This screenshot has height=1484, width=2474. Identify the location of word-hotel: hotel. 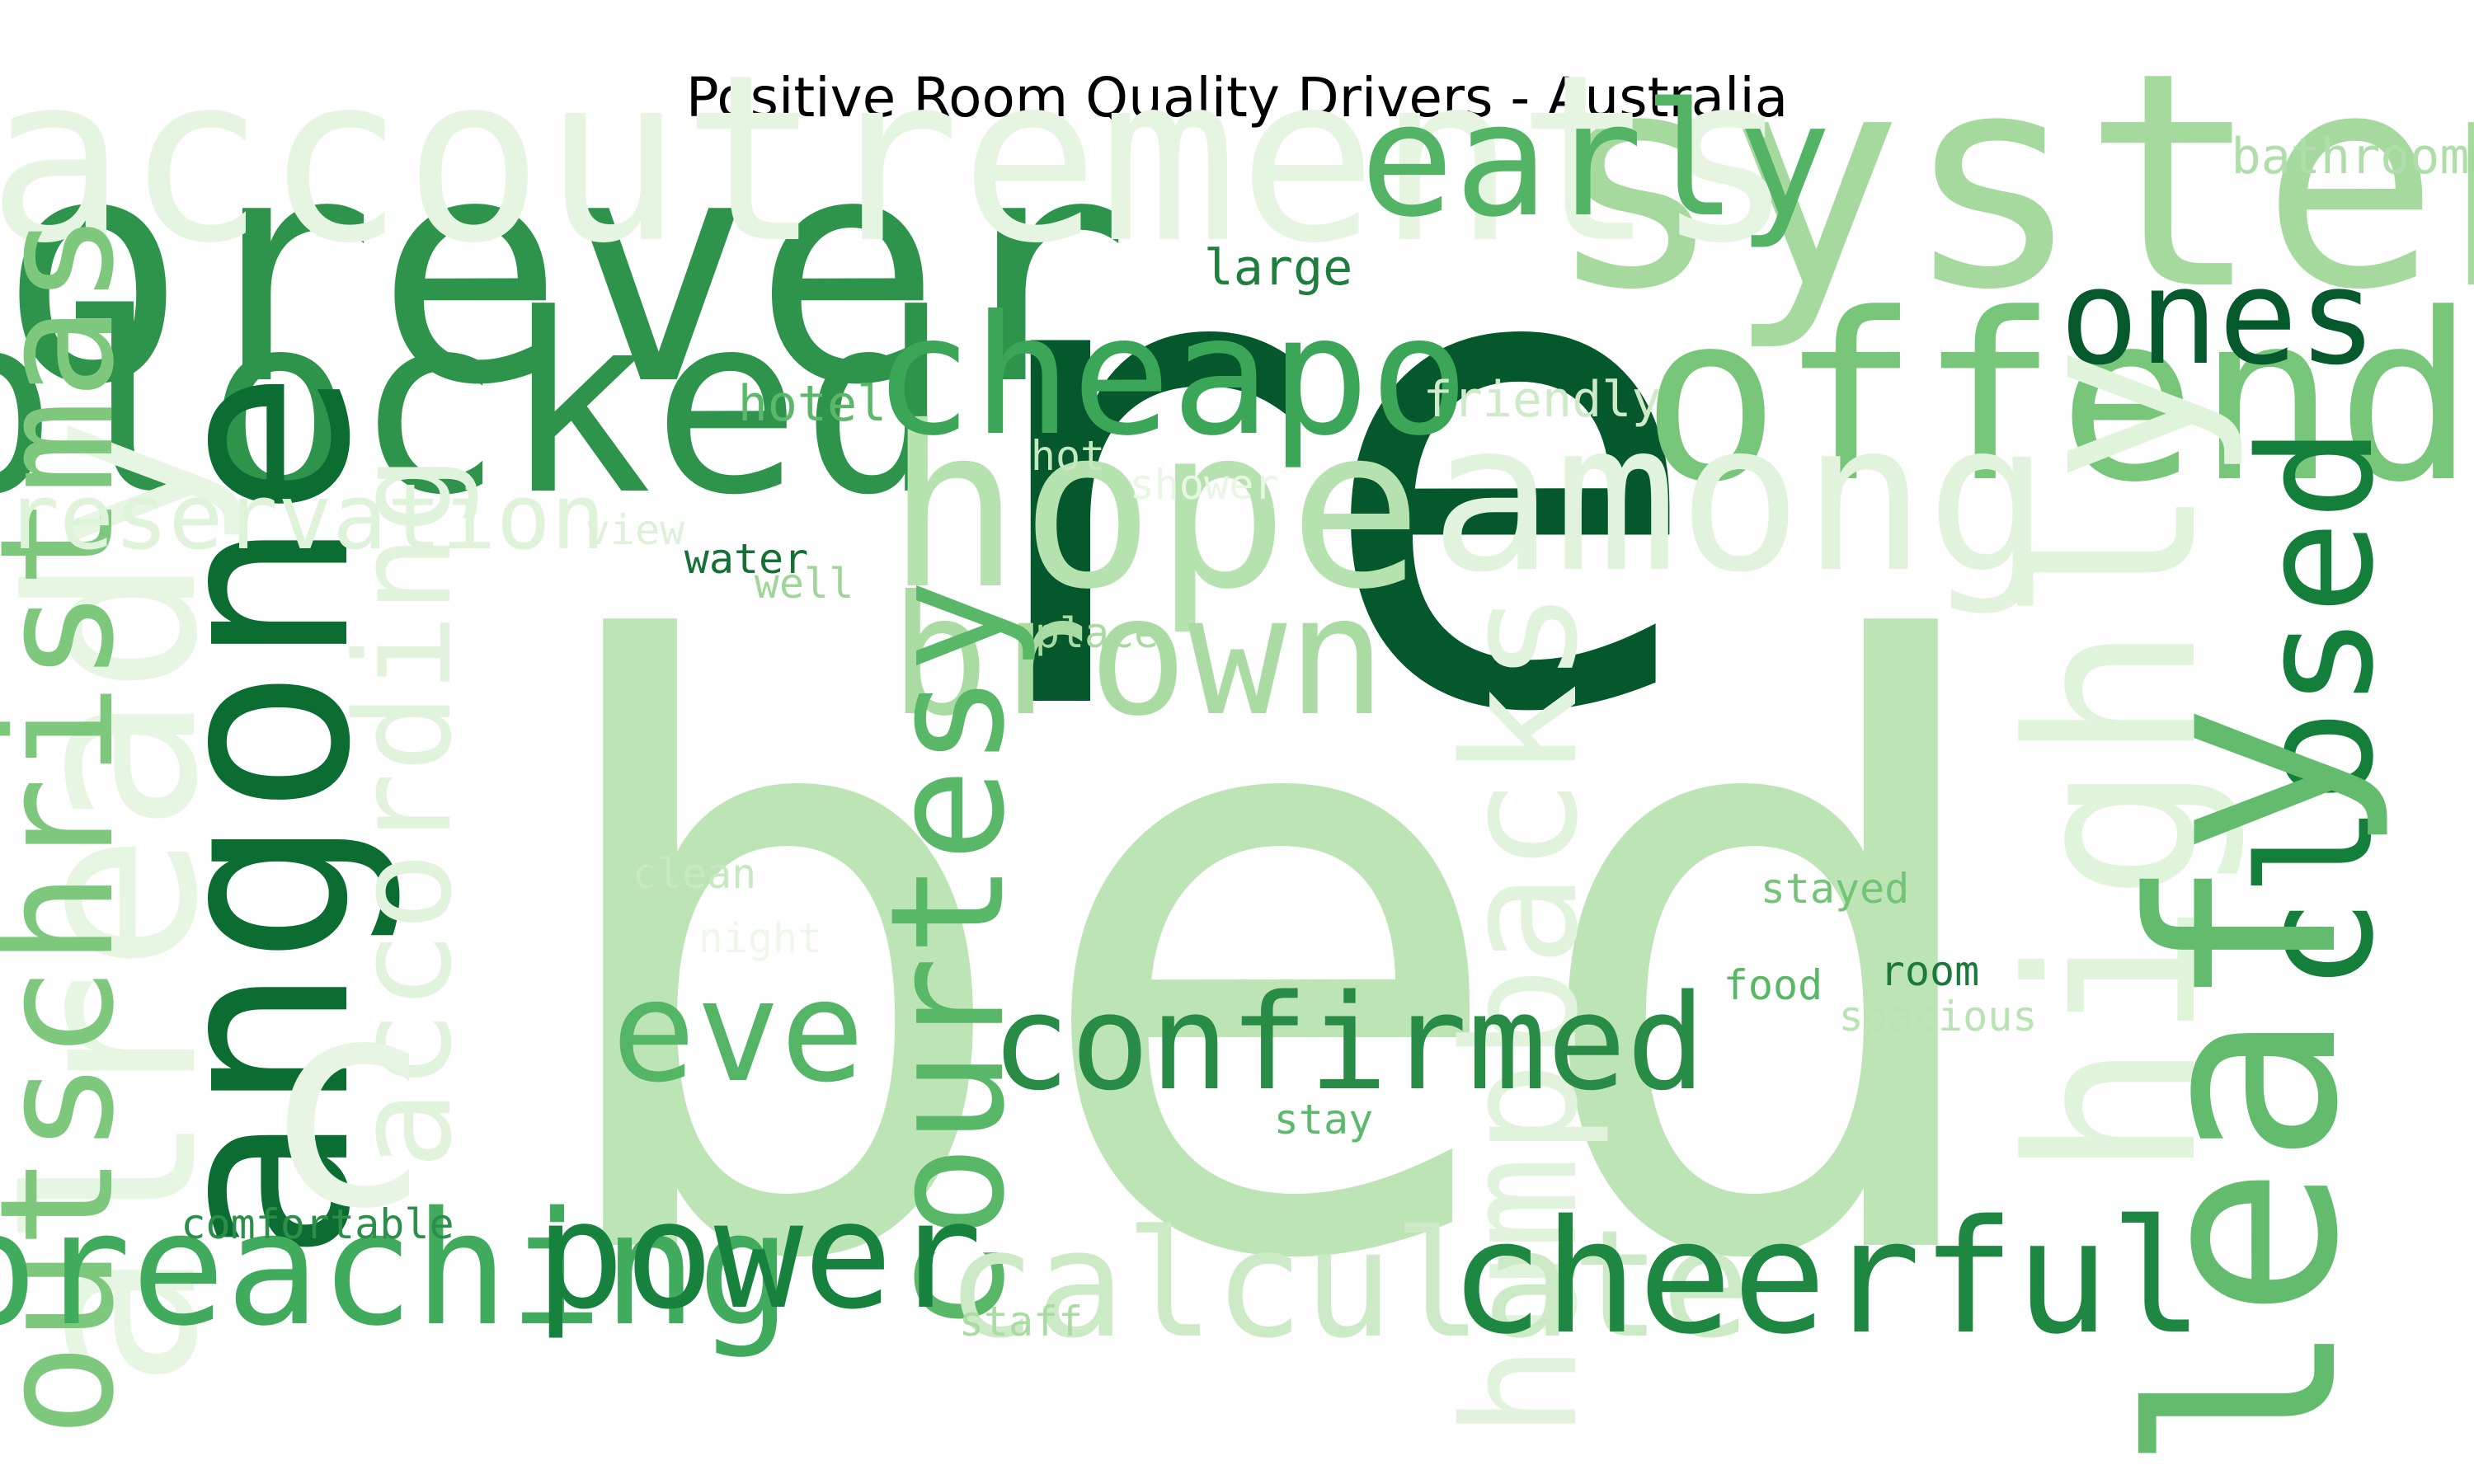
(812, 404).